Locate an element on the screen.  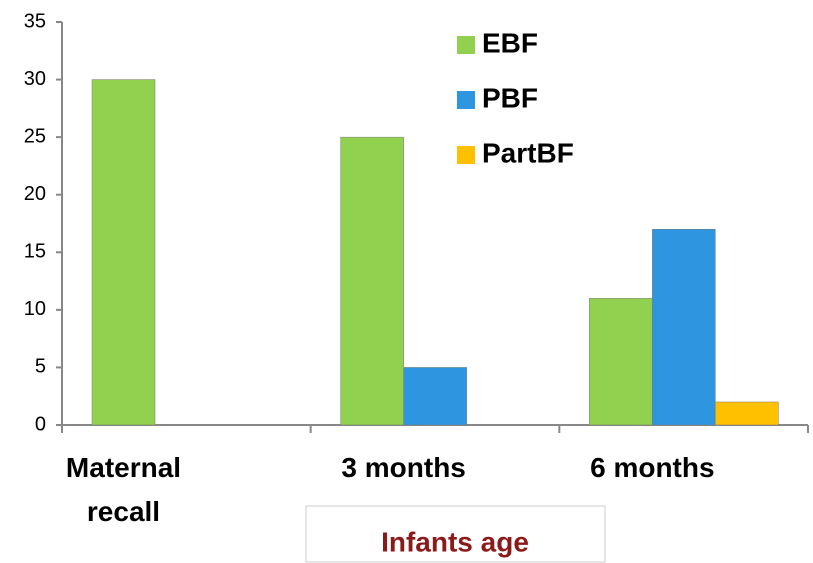
x-label-box is located at coordinates (455, 534).